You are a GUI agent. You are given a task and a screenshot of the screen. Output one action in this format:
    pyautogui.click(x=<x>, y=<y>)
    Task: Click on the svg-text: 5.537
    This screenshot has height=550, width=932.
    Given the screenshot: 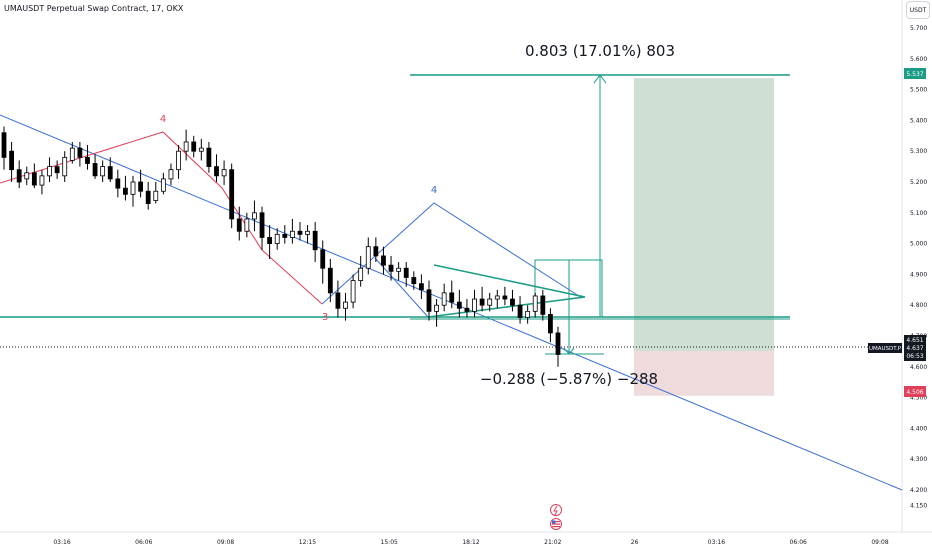 What is the action you would take?
    pyautogui.click(x=914, y=74)
    